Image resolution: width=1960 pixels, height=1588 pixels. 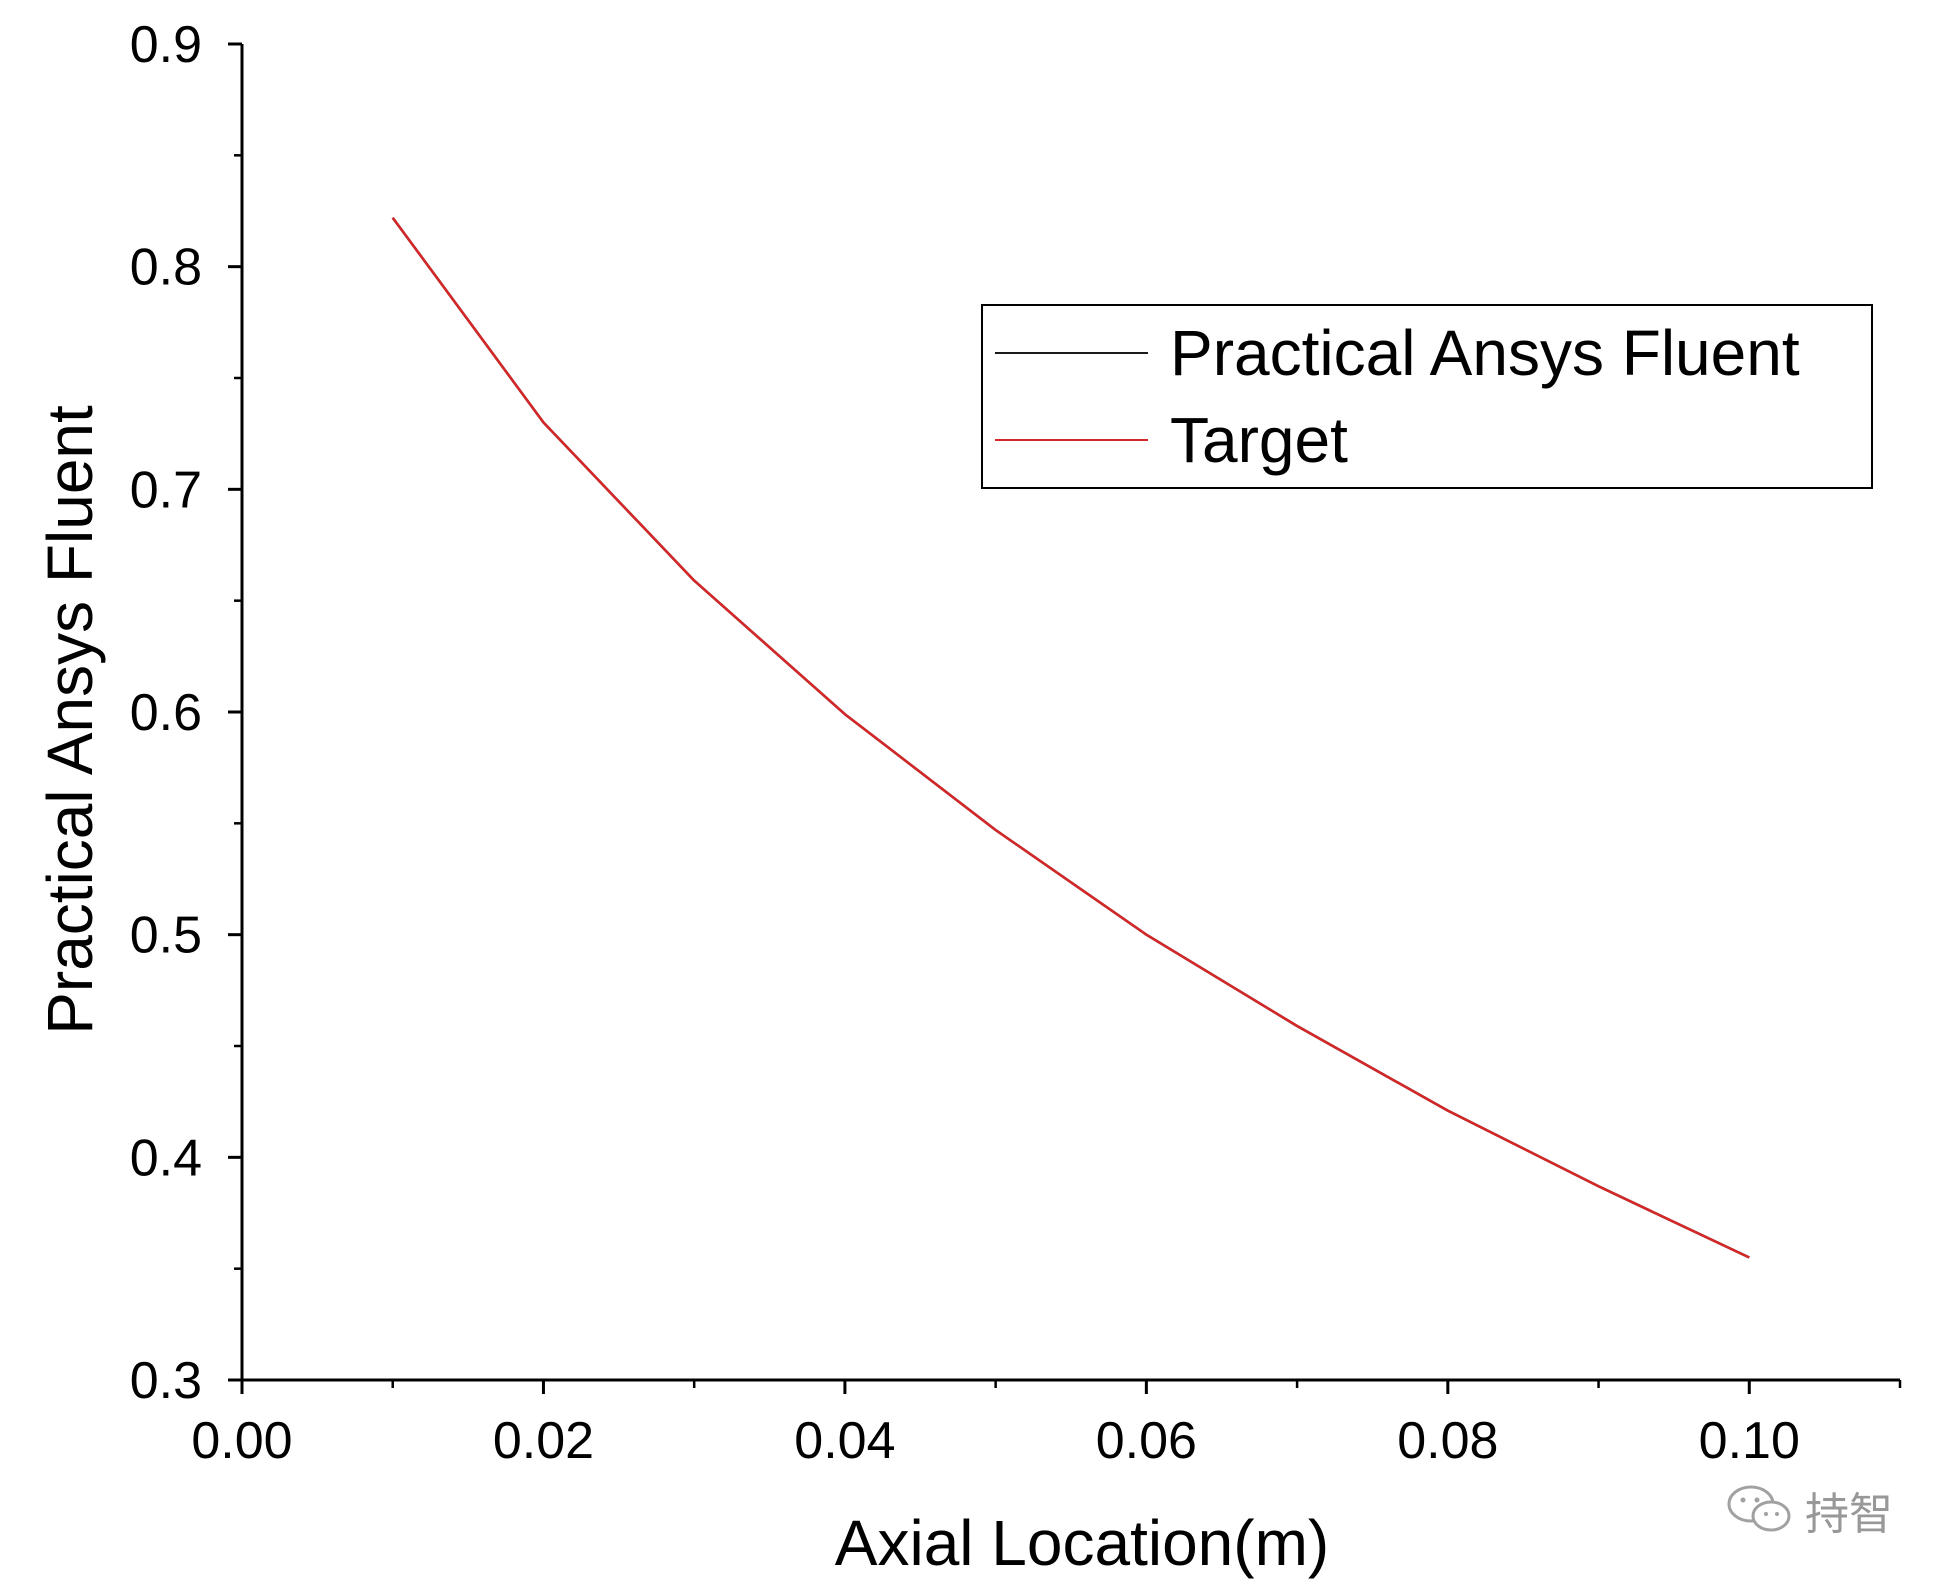 What do you see at coordinates (1749, 1441) in the screenshot?
I see `x-tick-label: 0.10` at bounding box center [1749, 1441].